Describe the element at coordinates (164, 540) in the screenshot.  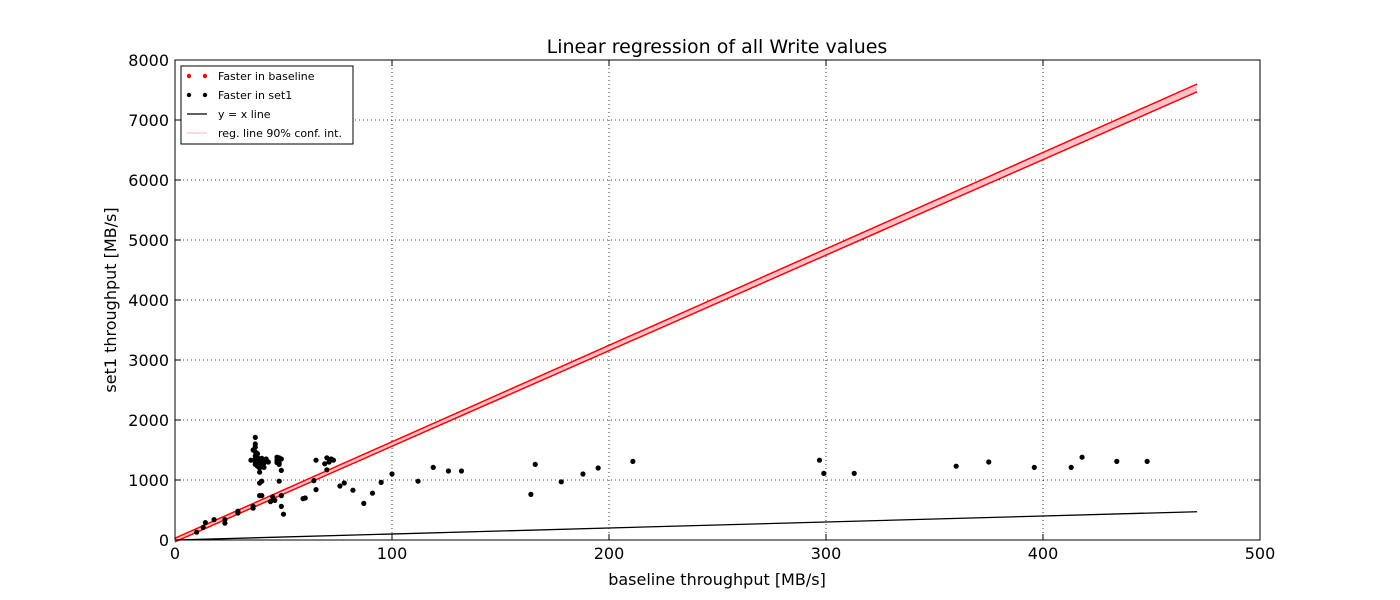
I see `y-tick-label: 0` at that location.